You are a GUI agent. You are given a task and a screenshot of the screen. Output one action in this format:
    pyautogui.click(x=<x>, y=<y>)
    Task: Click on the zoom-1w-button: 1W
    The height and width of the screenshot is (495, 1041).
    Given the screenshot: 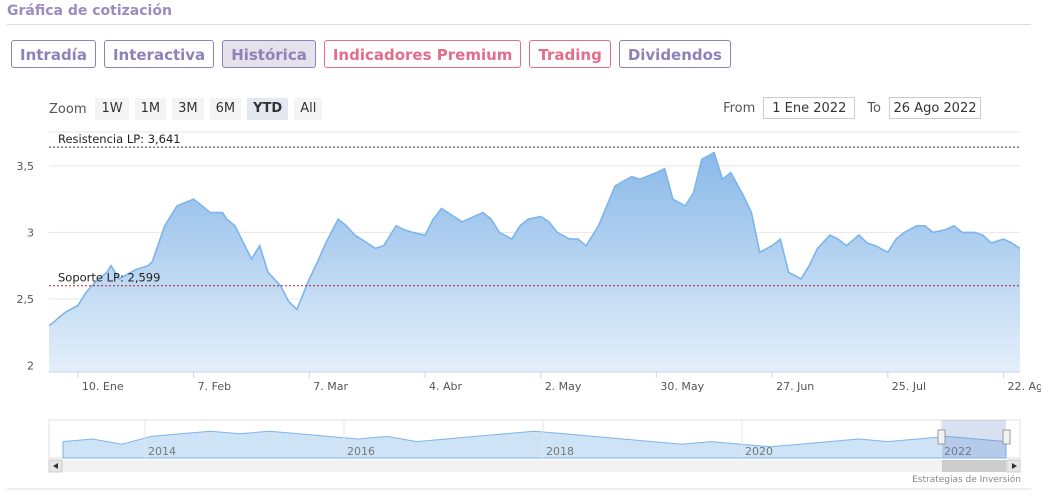 What is the action you would take?
    pyautogui.click(x=112, y=109)
    